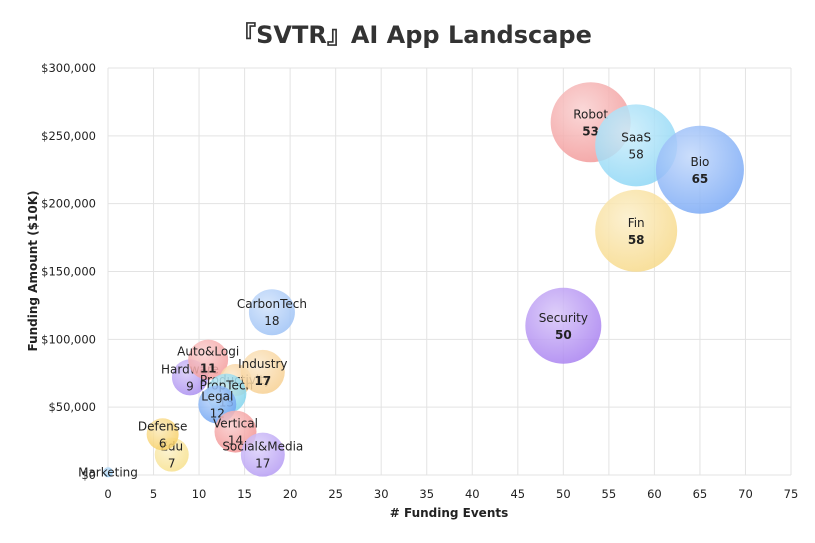 Image resolution: width=815 pixels, height=543 pixels. Describe the element at coordinates (72, 407) in the screenshot. I see `y-tick-label: $50,000` at that location.